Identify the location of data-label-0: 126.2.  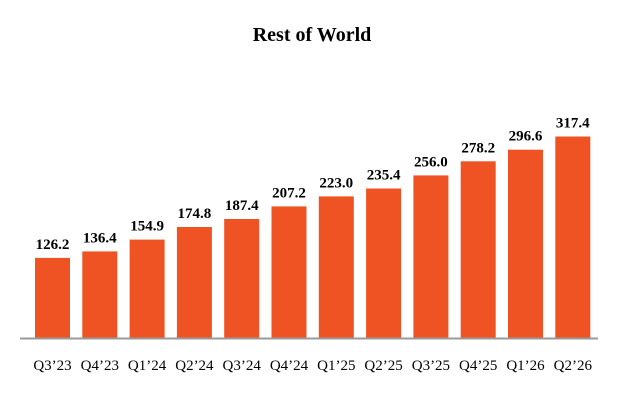
(53, 245).